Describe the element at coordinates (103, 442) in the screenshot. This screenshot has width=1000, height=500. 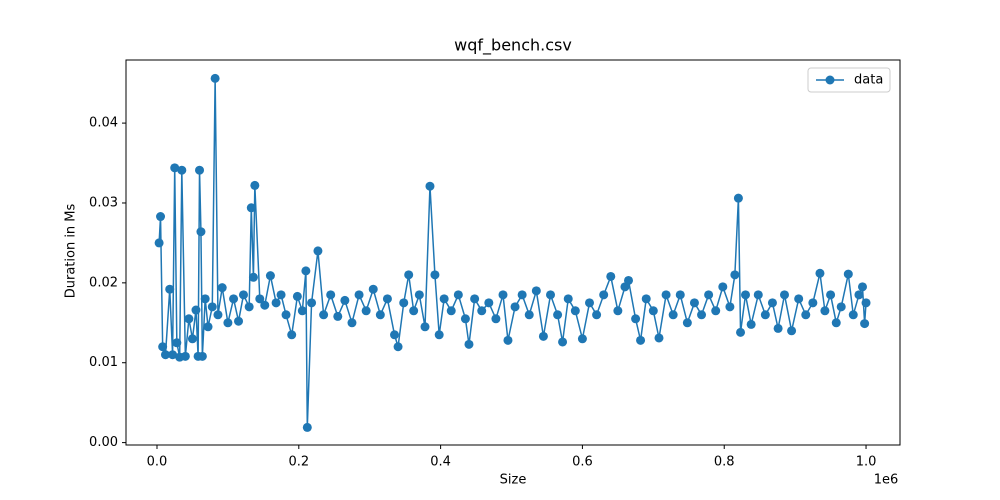
I see `y-tick-label: 0.00` at that location.